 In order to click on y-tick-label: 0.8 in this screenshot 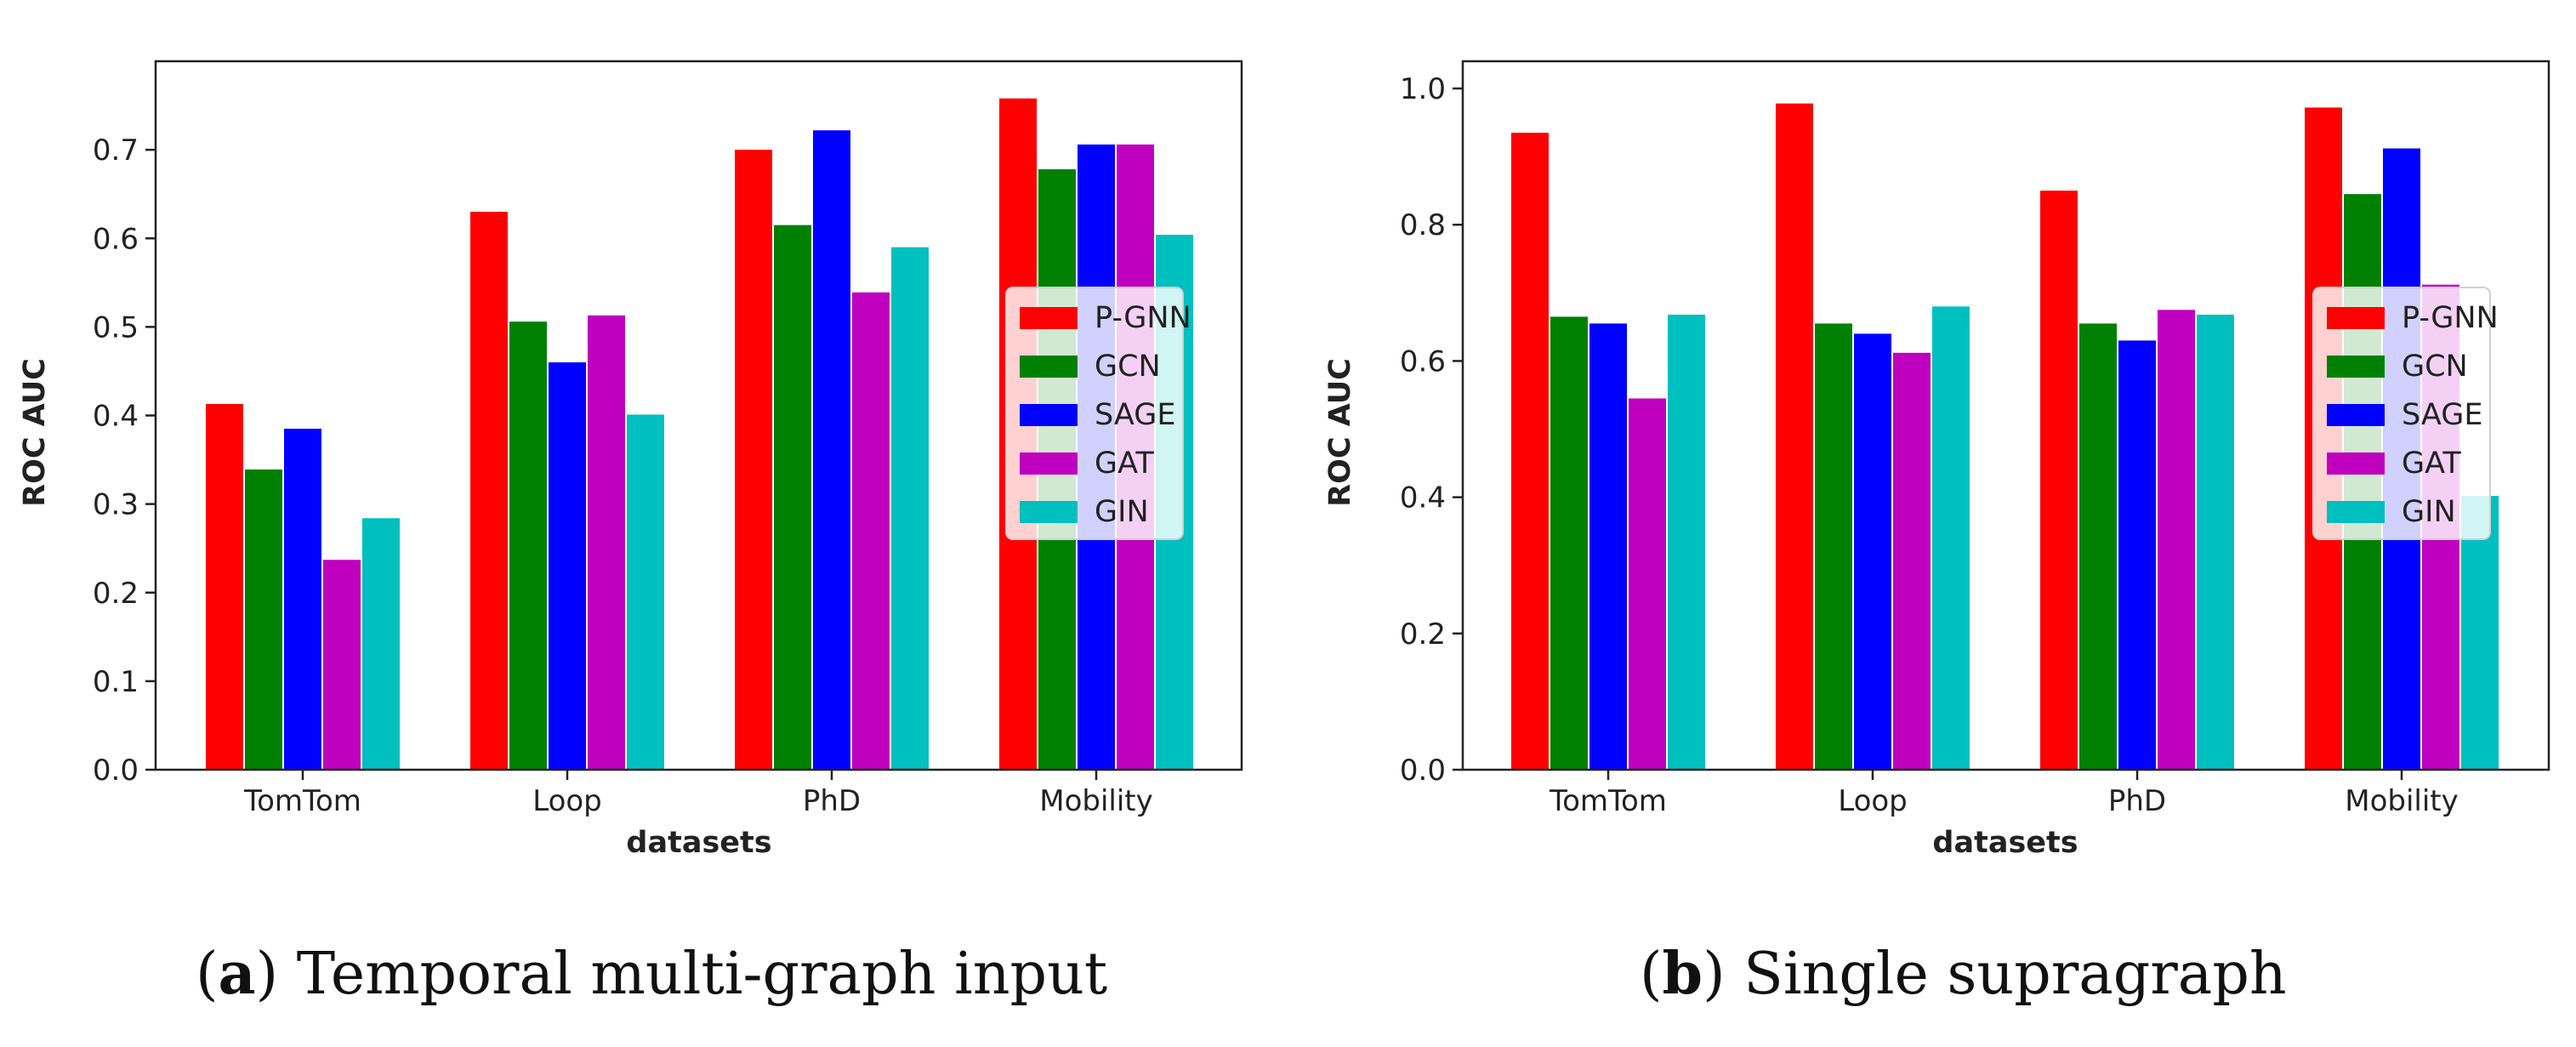, I will do `click(1423, 225)`.